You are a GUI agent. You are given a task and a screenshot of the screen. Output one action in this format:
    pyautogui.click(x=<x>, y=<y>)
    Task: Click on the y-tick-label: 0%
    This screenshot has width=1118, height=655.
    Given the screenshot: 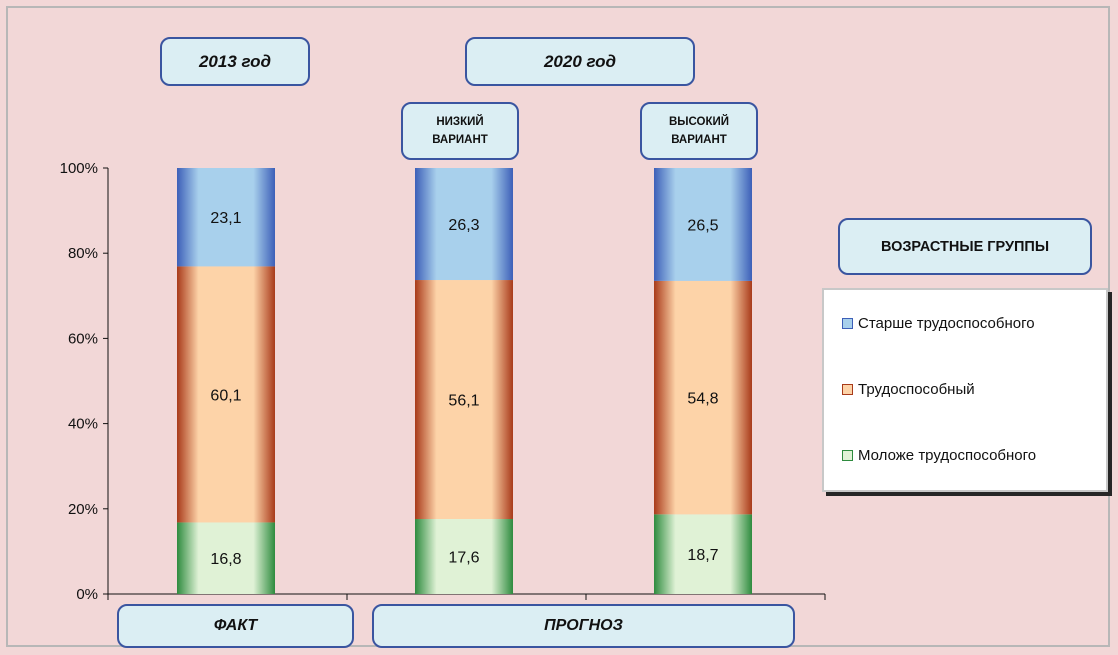 What is the action you would take?
    pyautogui.click(x=87, y=594)
    